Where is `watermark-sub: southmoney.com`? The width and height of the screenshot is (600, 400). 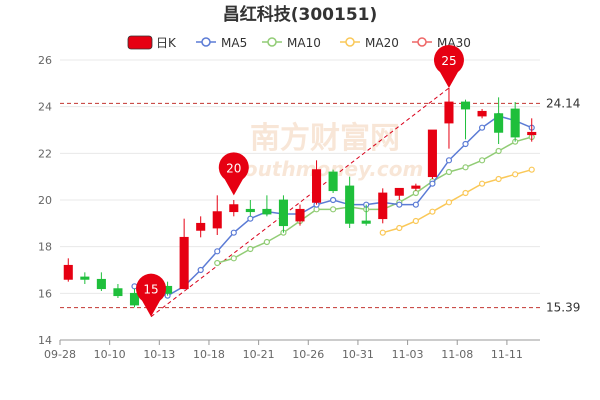 watermark-sub: southmoney.com is located at coordinates (327, 169).